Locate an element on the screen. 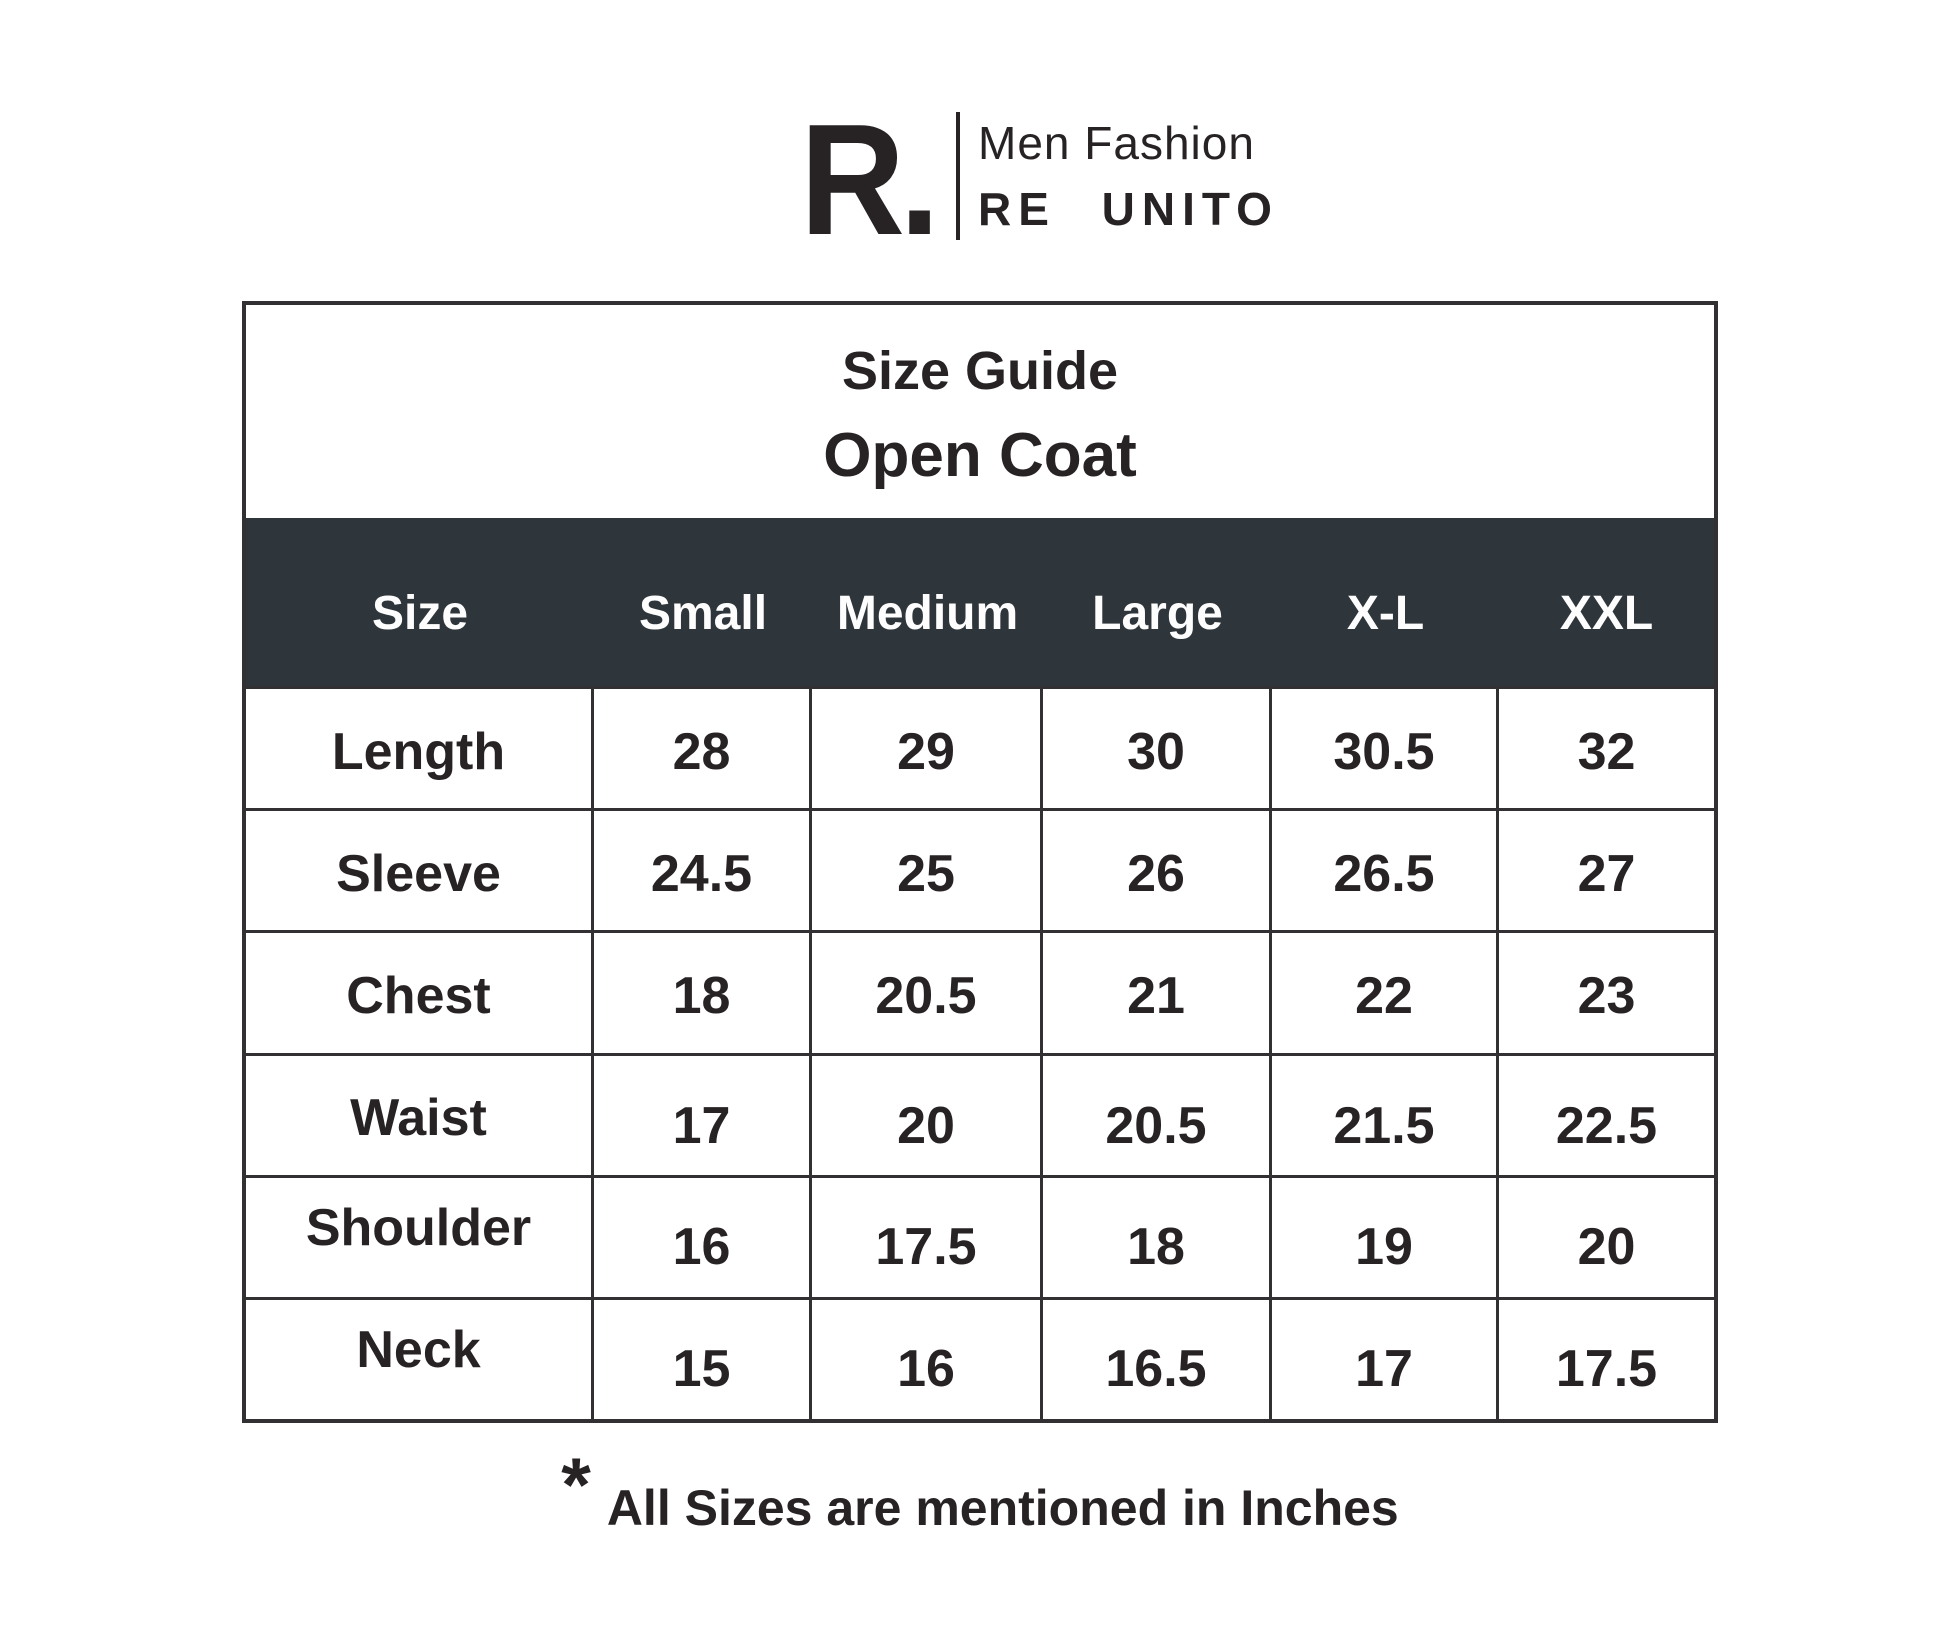 This screenshot has height=1625, width=1946. column-header-small: Small is located at coordinates (703, 613).